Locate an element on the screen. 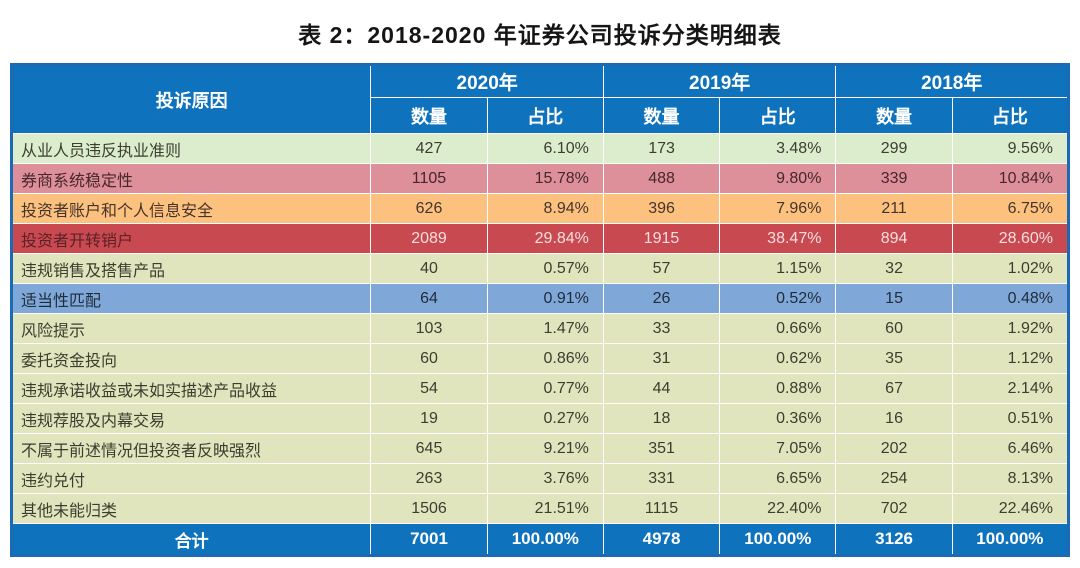 Image resolution: width=1080 pixels, height=568 pixels. col-header-count-2020: 数量 is located at coordinates (429, 115).